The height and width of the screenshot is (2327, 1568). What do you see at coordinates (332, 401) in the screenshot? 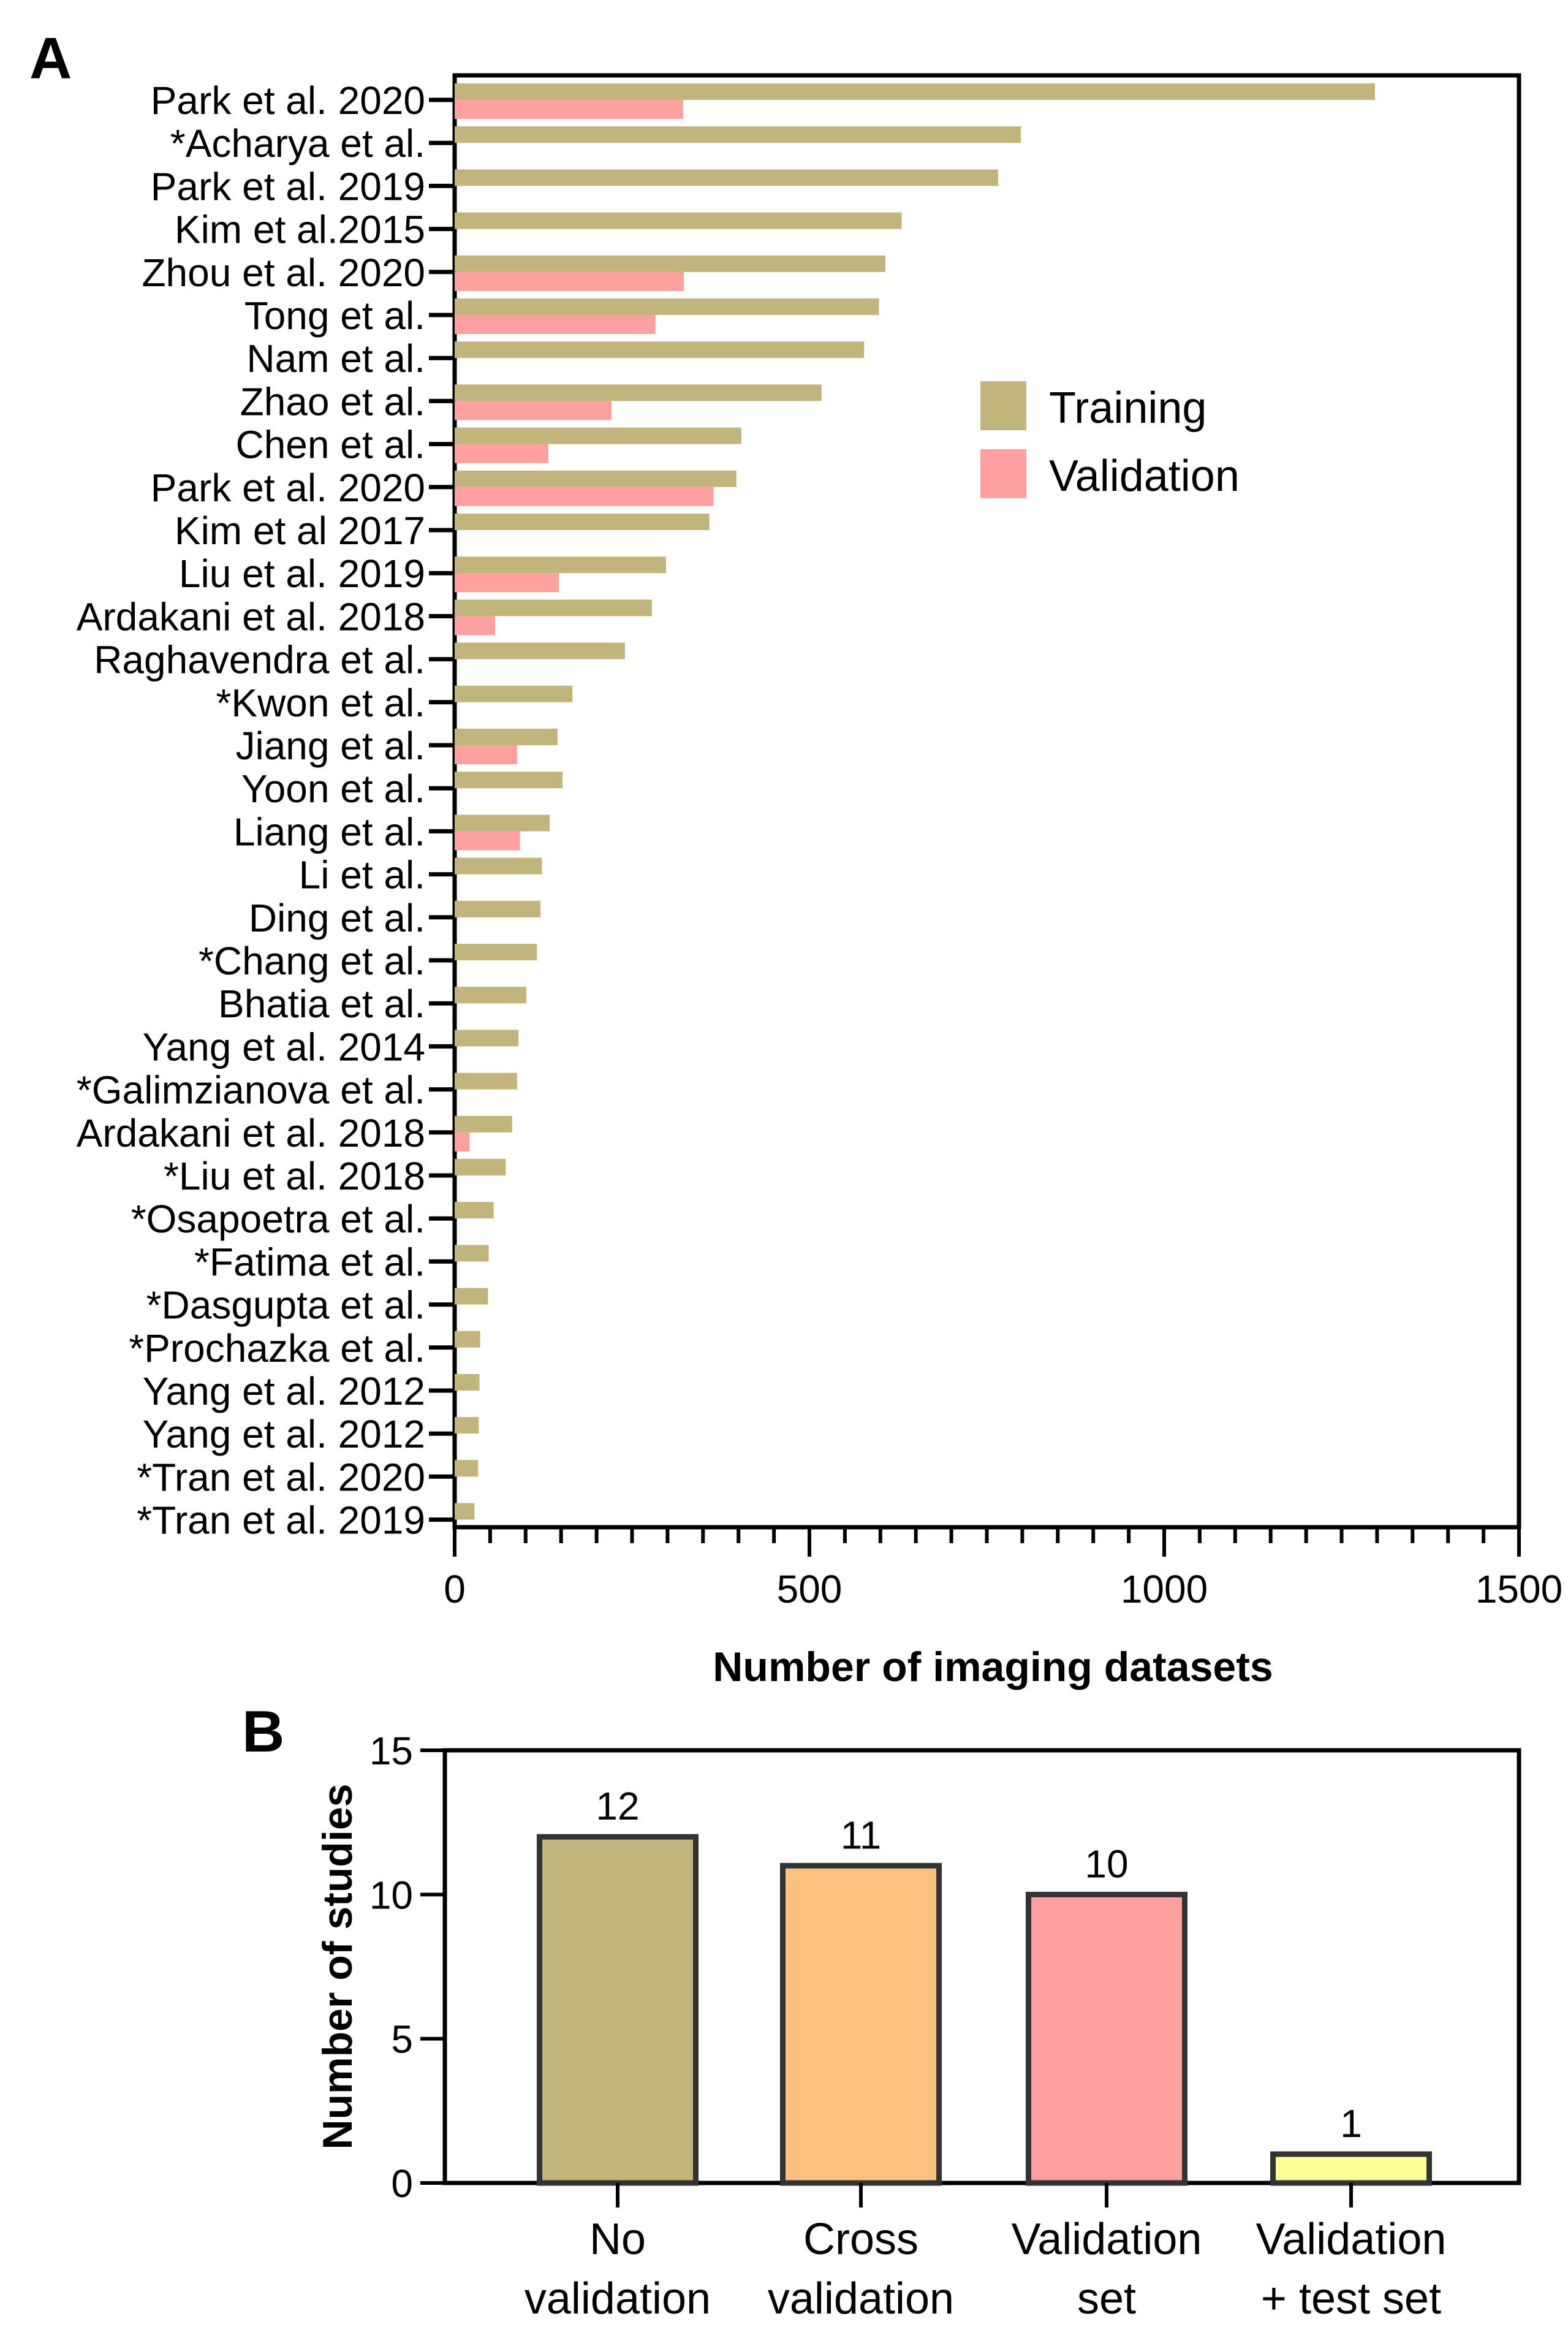
I see `category-label: Zhao et al.` at bounding box center [332, 401].